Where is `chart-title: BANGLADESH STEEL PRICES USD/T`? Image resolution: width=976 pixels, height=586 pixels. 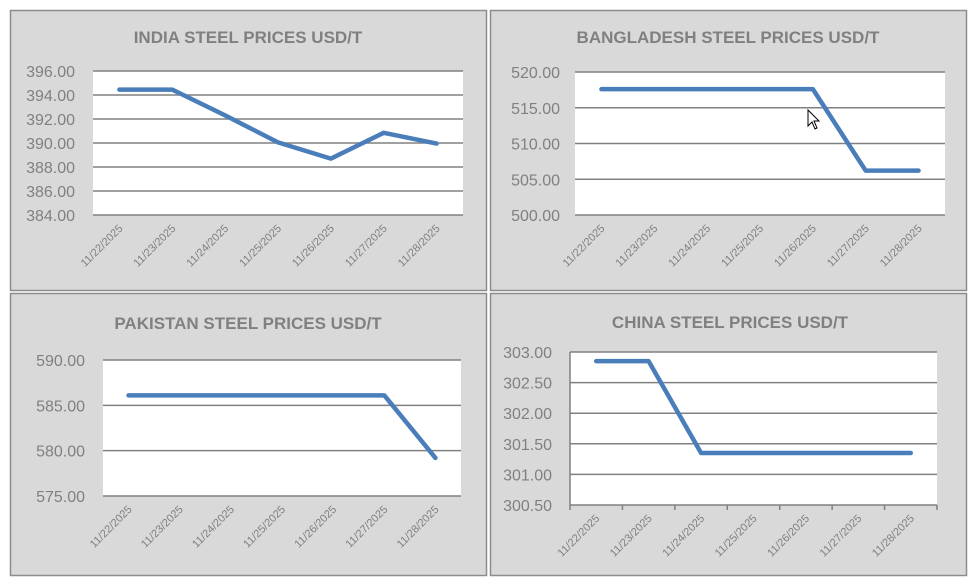
chart-title: BANGLADESH STEEL PRICES USD/T is located at coordinates (729, 37).